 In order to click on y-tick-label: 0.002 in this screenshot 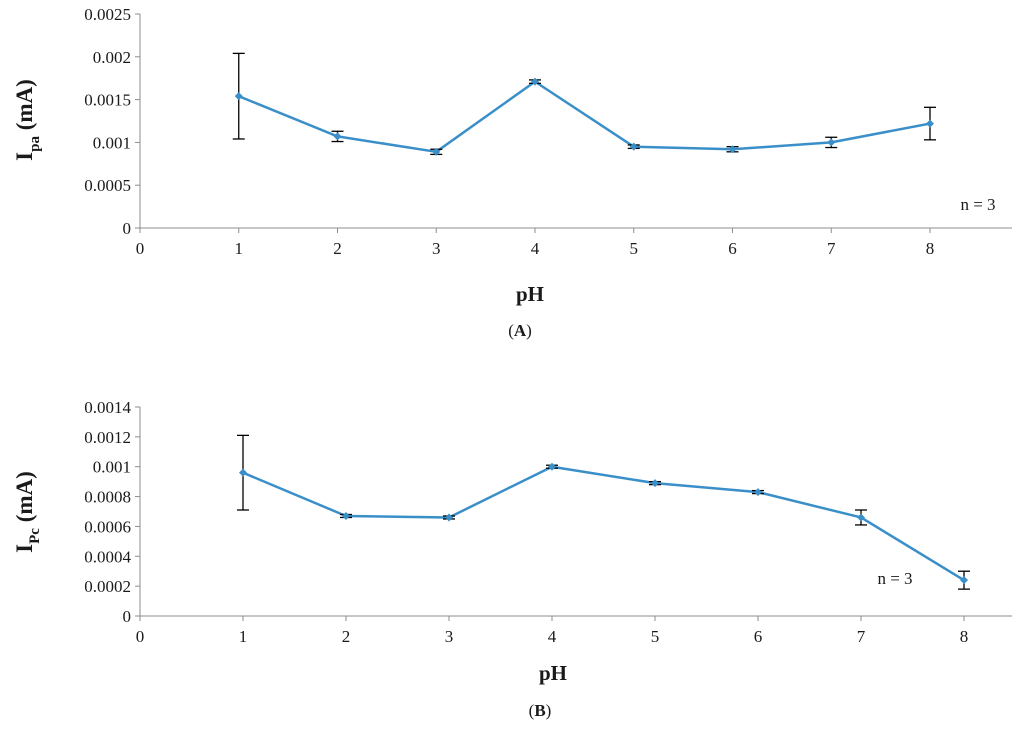, I will do `click(112, 57)`.